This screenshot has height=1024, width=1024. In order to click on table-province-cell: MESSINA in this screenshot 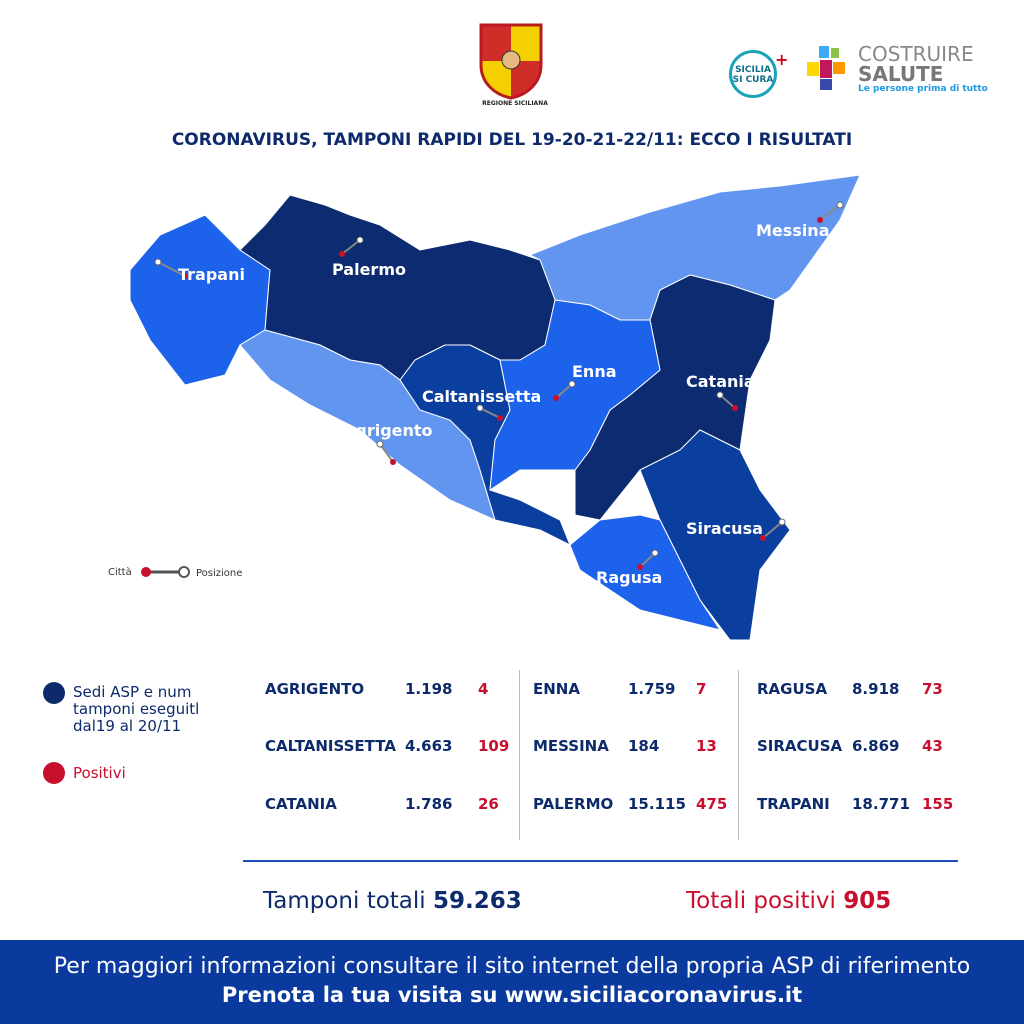, I will do `click(571, 746)`.